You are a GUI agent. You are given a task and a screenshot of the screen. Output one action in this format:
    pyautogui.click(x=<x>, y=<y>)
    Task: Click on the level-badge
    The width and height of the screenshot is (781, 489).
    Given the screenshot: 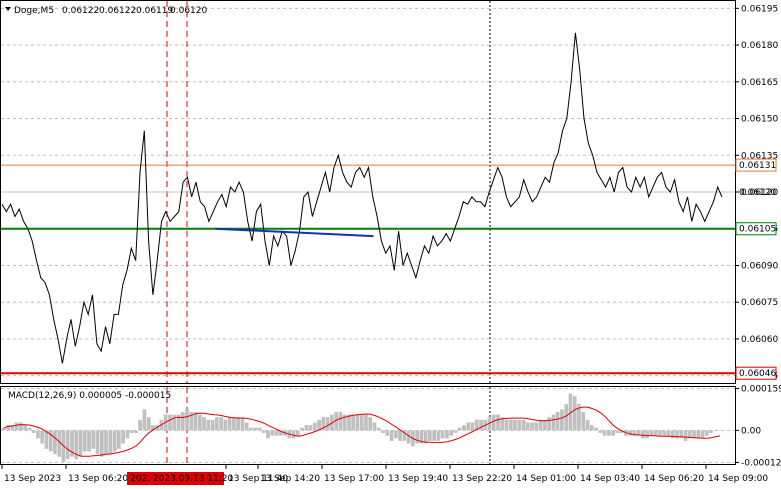 What is the action you would take?
    pyautogui.click(x=756, y=373)
    